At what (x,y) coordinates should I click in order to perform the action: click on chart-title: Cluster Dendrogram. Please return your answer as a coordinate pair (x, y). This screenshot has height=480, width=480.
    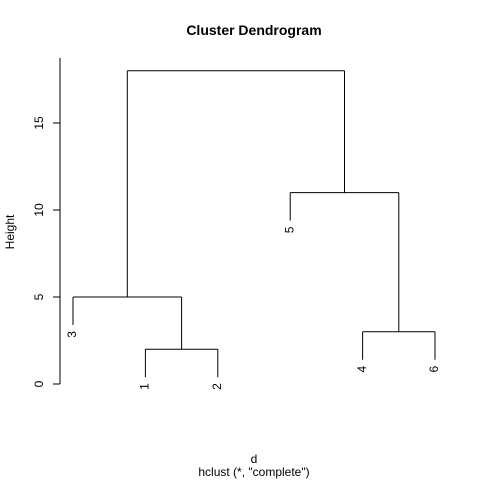
    Looking at the image, I should click on (253, 30).